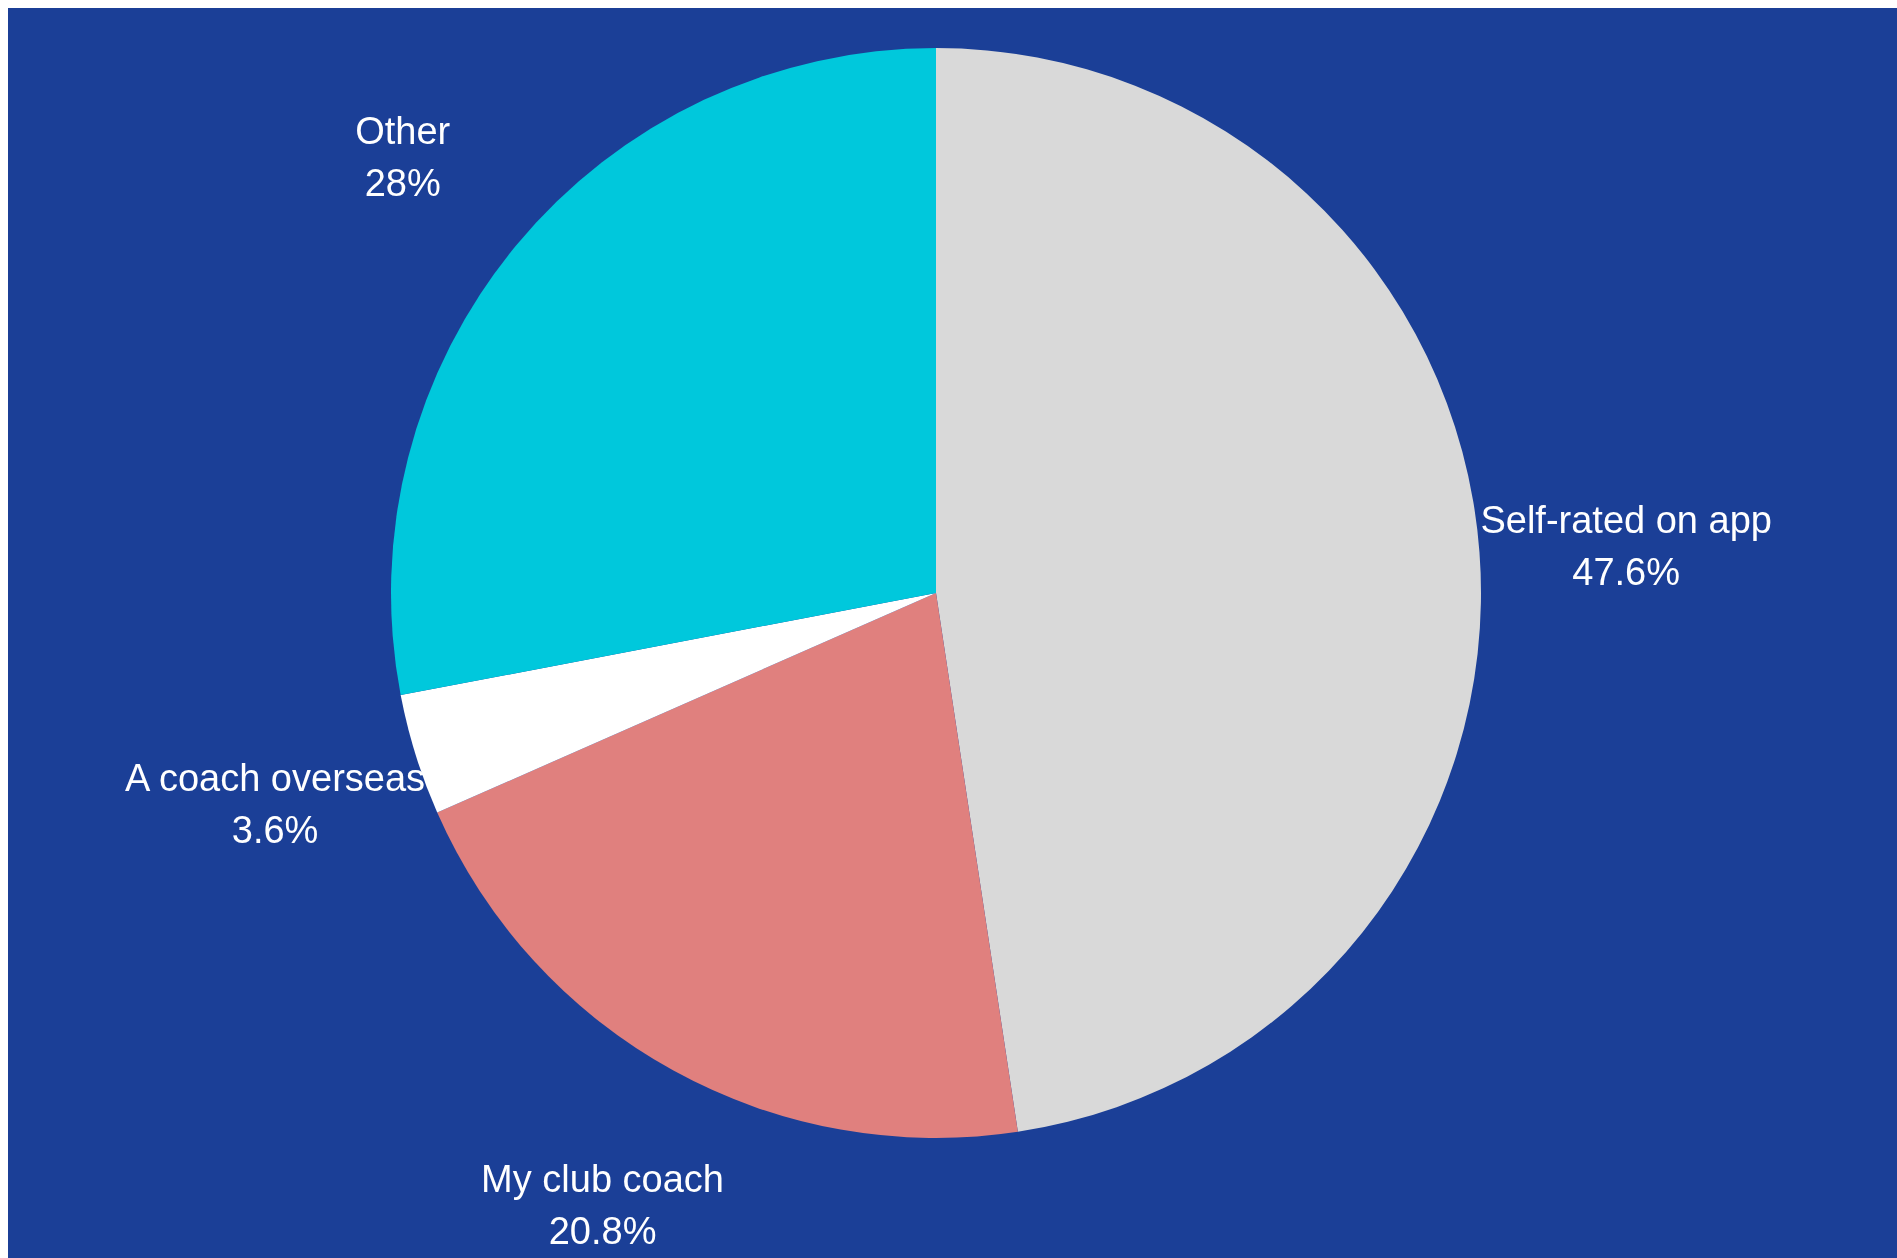 The image size is (1897, 1258). Describe the element at coordinates (403, 130) in the screenshot. I see `slice-label: Other` at that location.